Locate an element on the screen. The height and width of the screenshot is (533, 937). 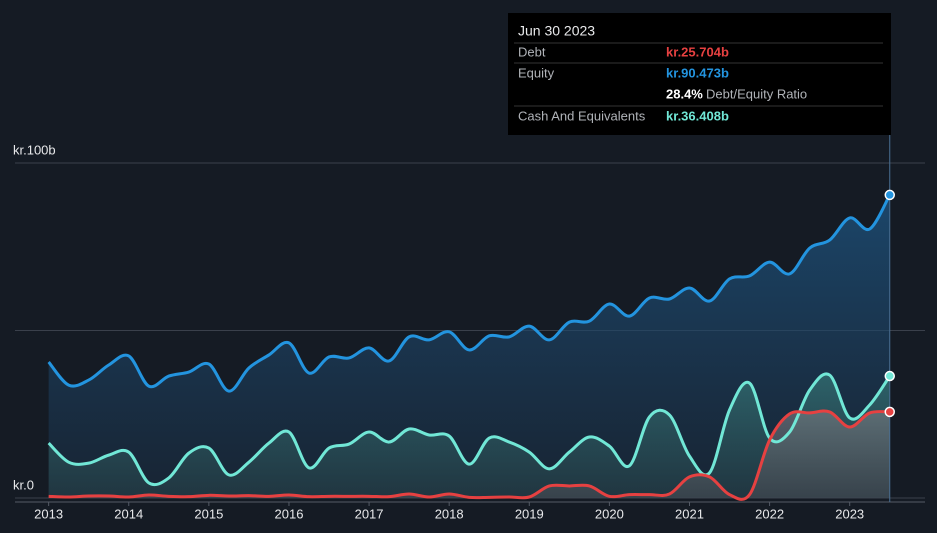
y-tick-label: kr.100b is located at coordinates (34, 149).